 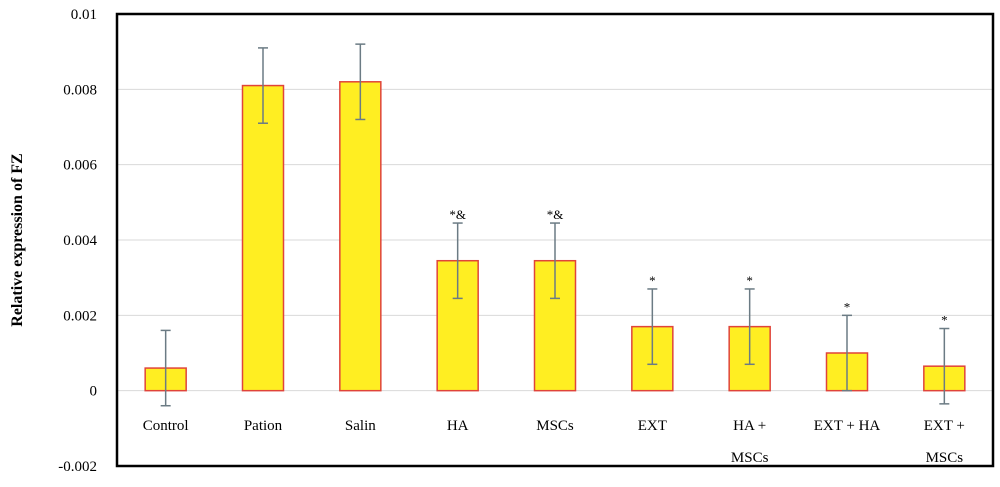 I want to click on y-tick-label: 0, so click(x=94, y=392).